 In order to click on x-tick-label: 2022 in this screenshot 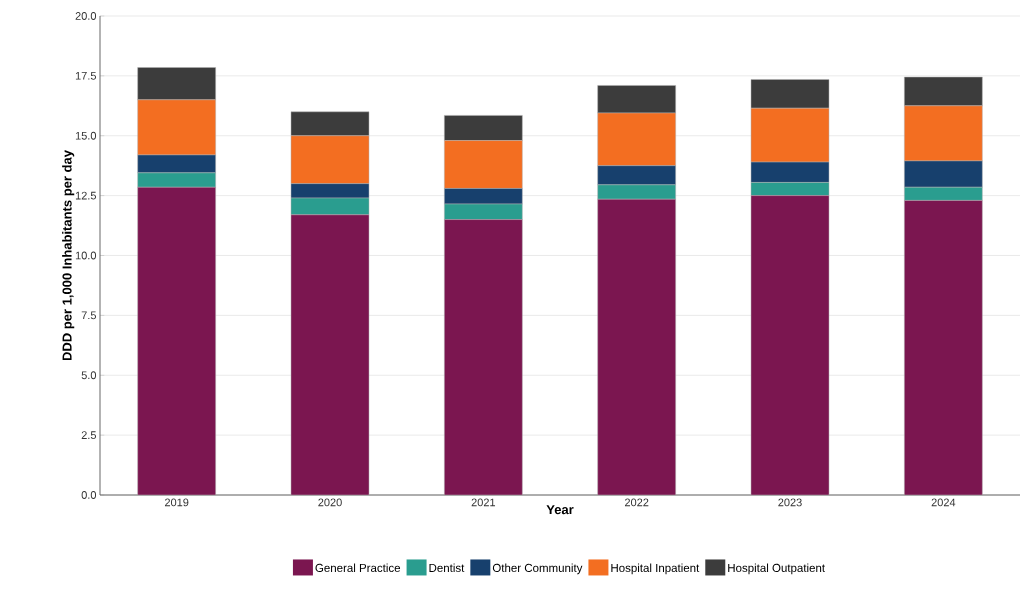, I will do `click(636, 502)`.